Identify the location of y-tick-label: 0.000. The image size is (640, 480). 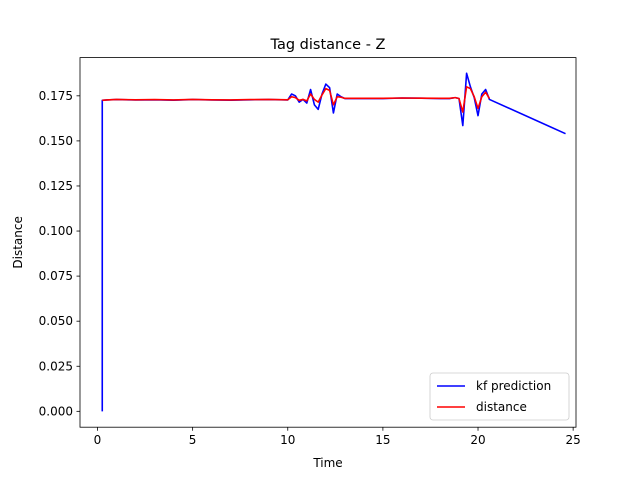
(56, 411).